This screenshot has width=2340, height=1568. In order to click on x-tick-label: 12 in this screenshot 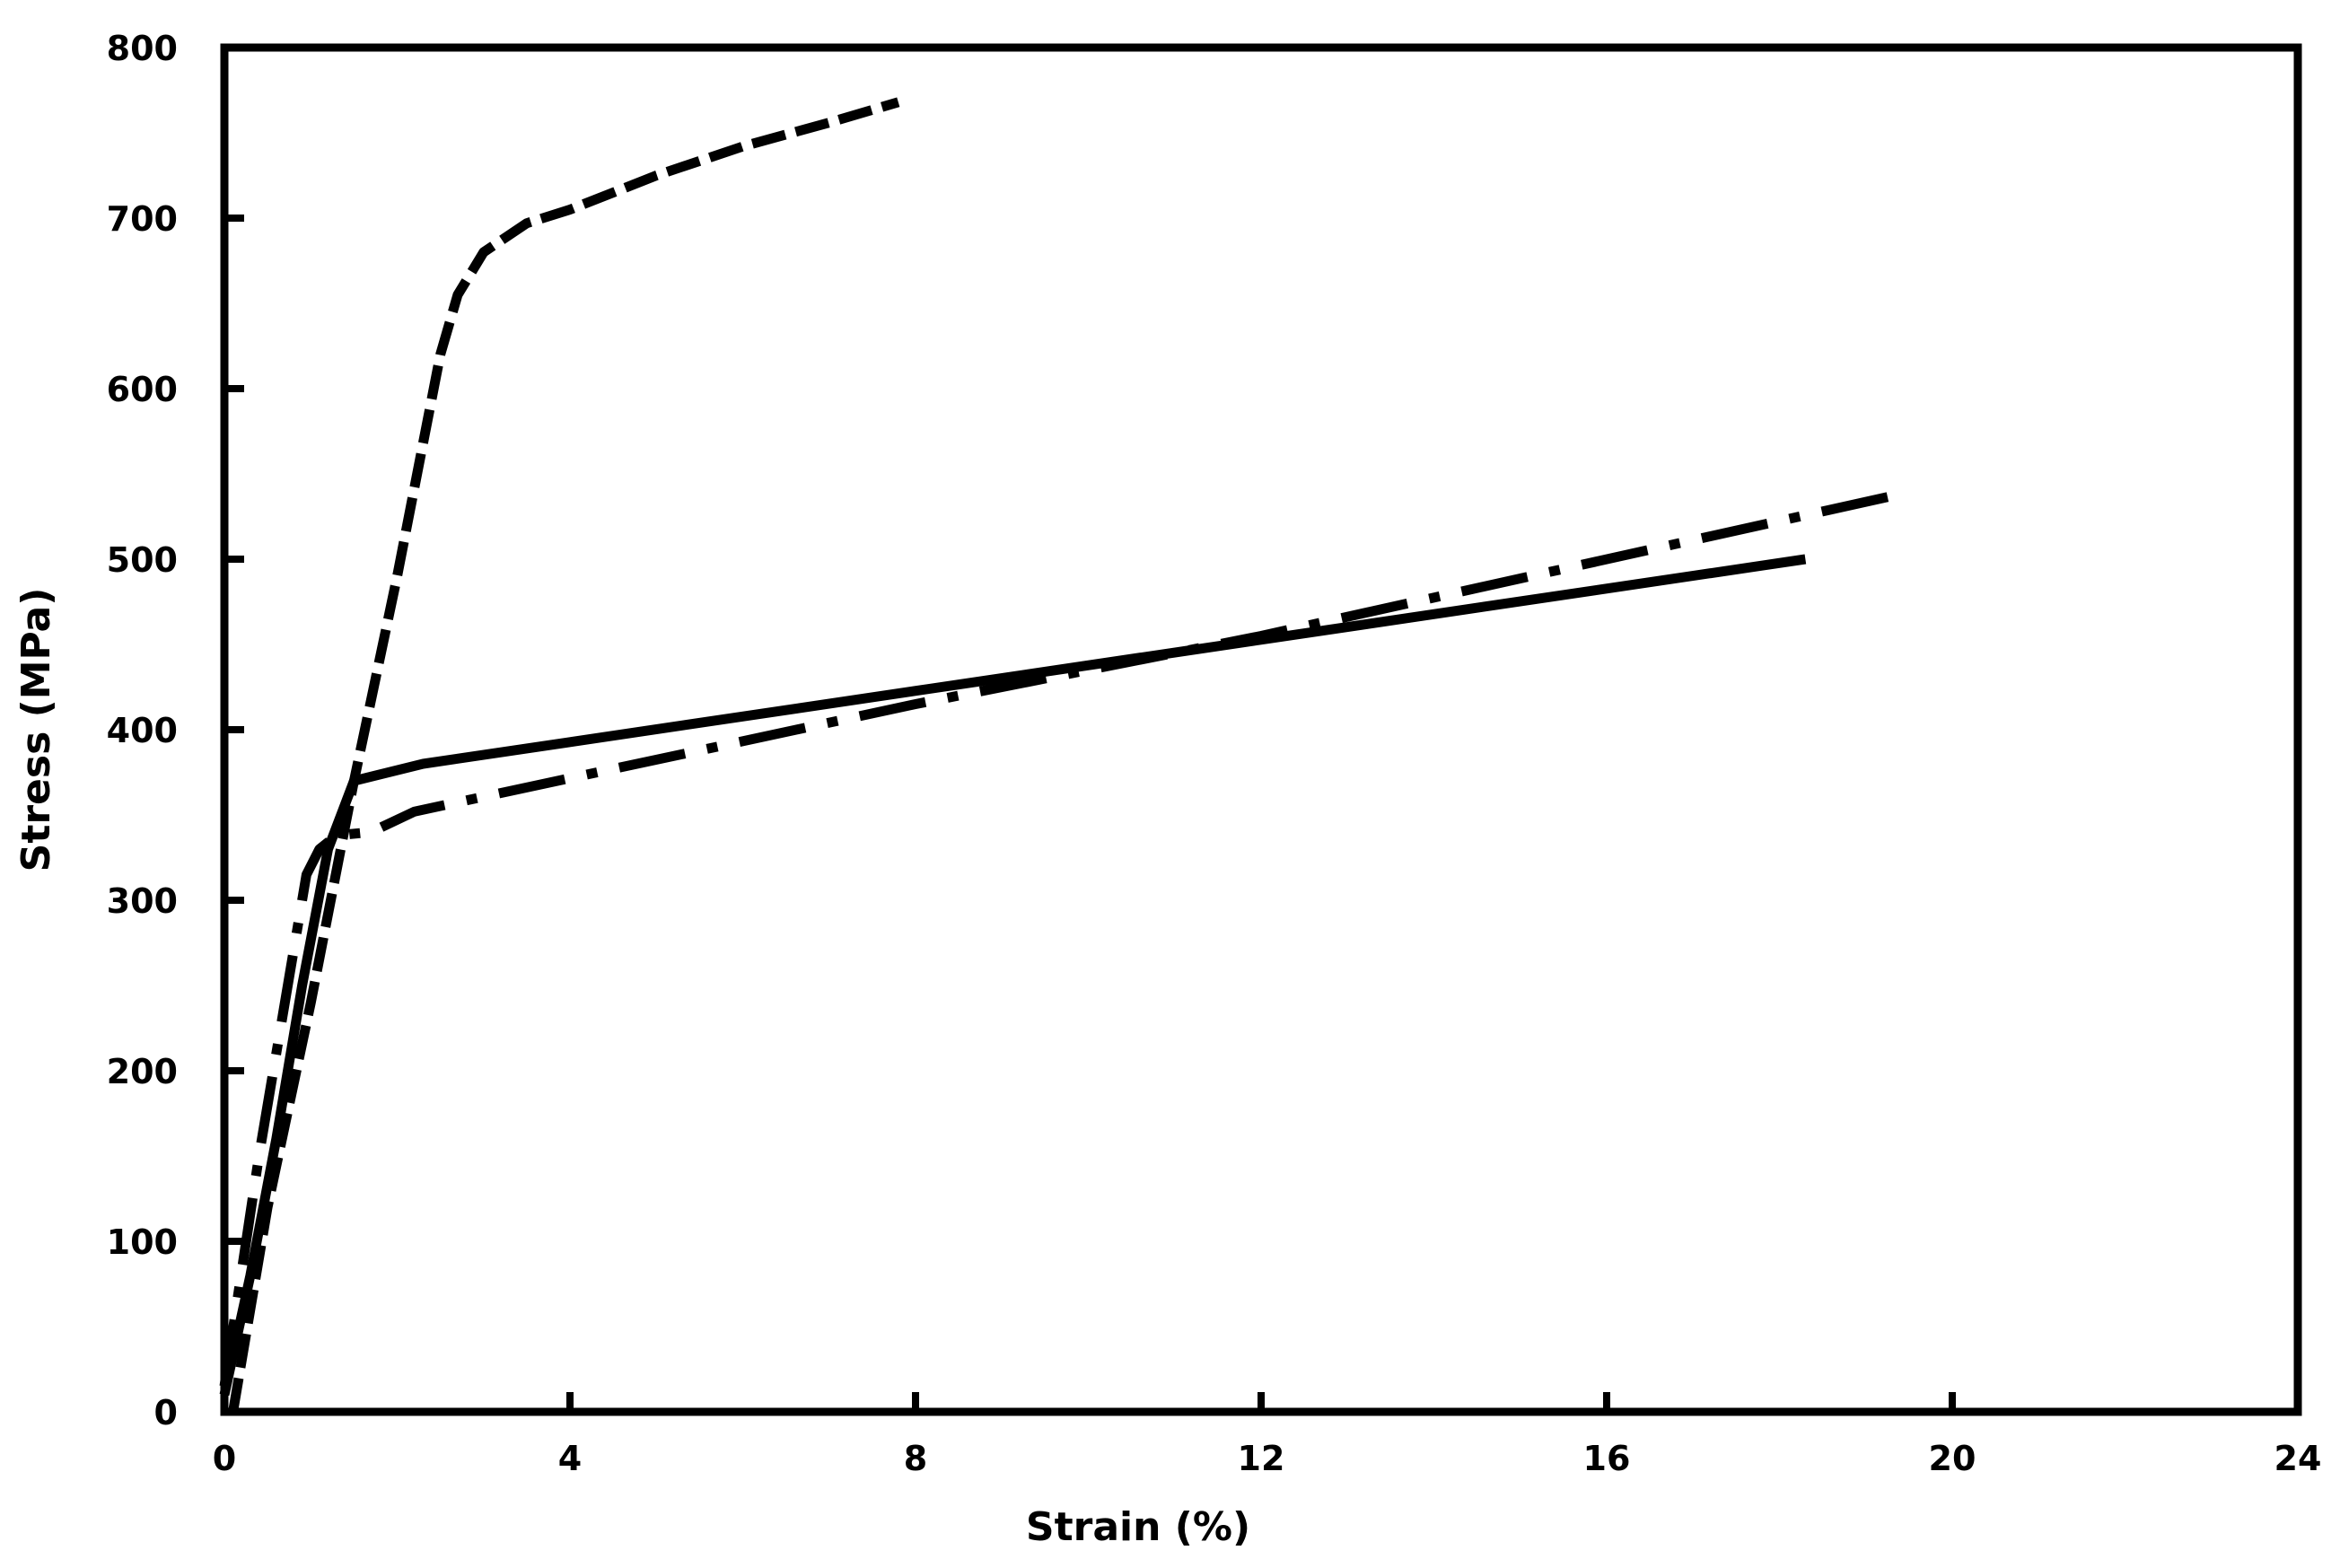, I will do `click(1261, 1458)`.